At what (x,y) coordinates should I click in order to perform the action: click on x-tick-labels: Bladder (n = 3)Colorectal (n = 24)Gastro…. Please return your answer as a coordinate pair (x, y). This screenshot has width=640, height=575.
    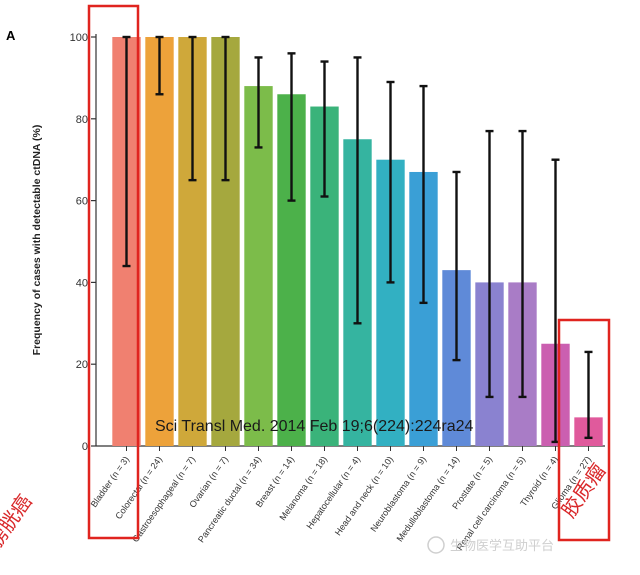
    Looking at the image, I should click on (341, 503).